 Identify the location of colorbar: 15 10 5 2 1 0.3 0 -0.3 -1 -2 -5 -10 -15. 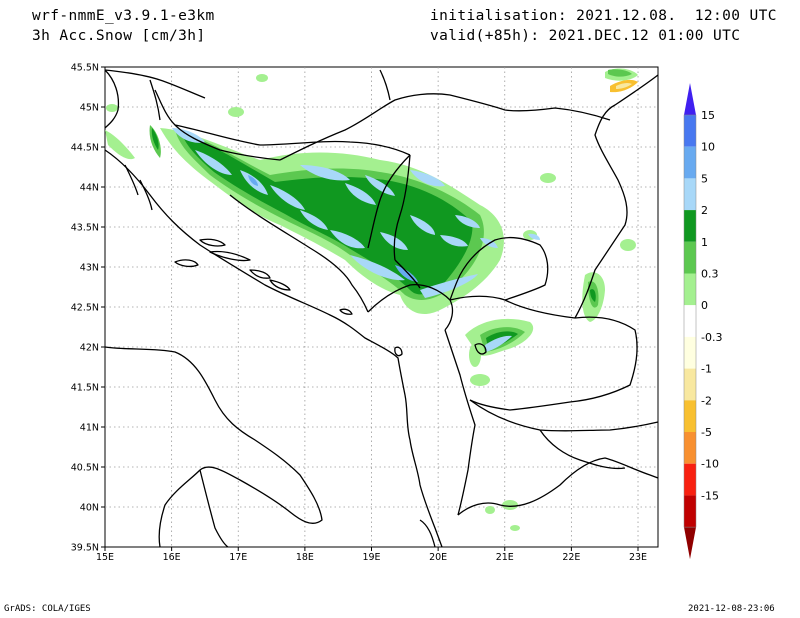
(702, 321).